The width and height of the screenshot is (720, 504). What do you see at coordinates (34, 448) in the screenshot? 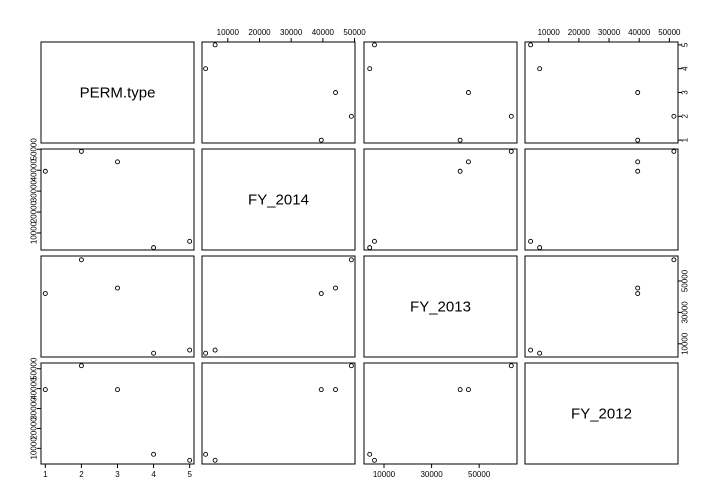
I see `y-tick-label-fy-2012-1: 10000` at bounding box center [34, 448].